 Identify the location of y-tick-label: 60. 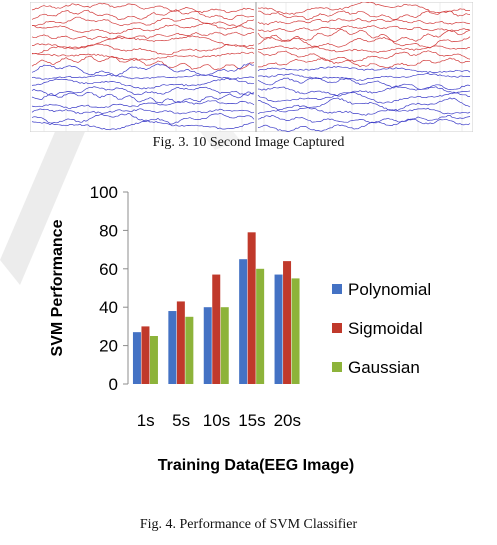
(108, 269).